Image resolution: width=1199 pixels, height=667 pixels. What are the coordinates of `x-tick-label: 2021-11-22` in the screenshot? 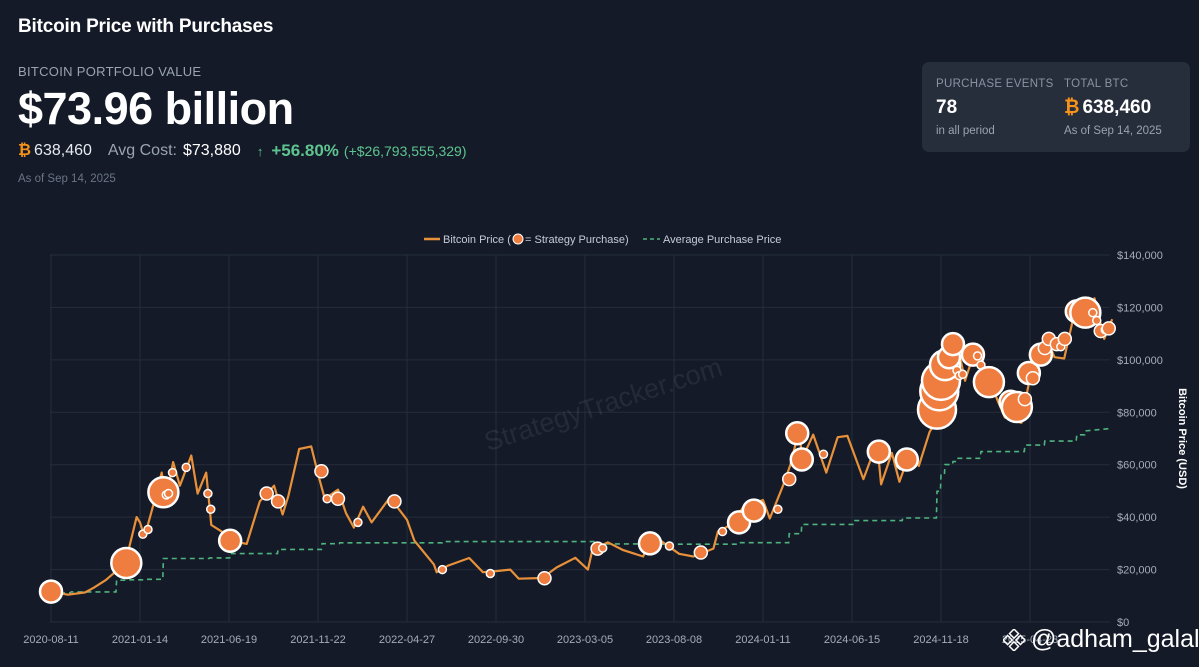 It's located at (317, 640).